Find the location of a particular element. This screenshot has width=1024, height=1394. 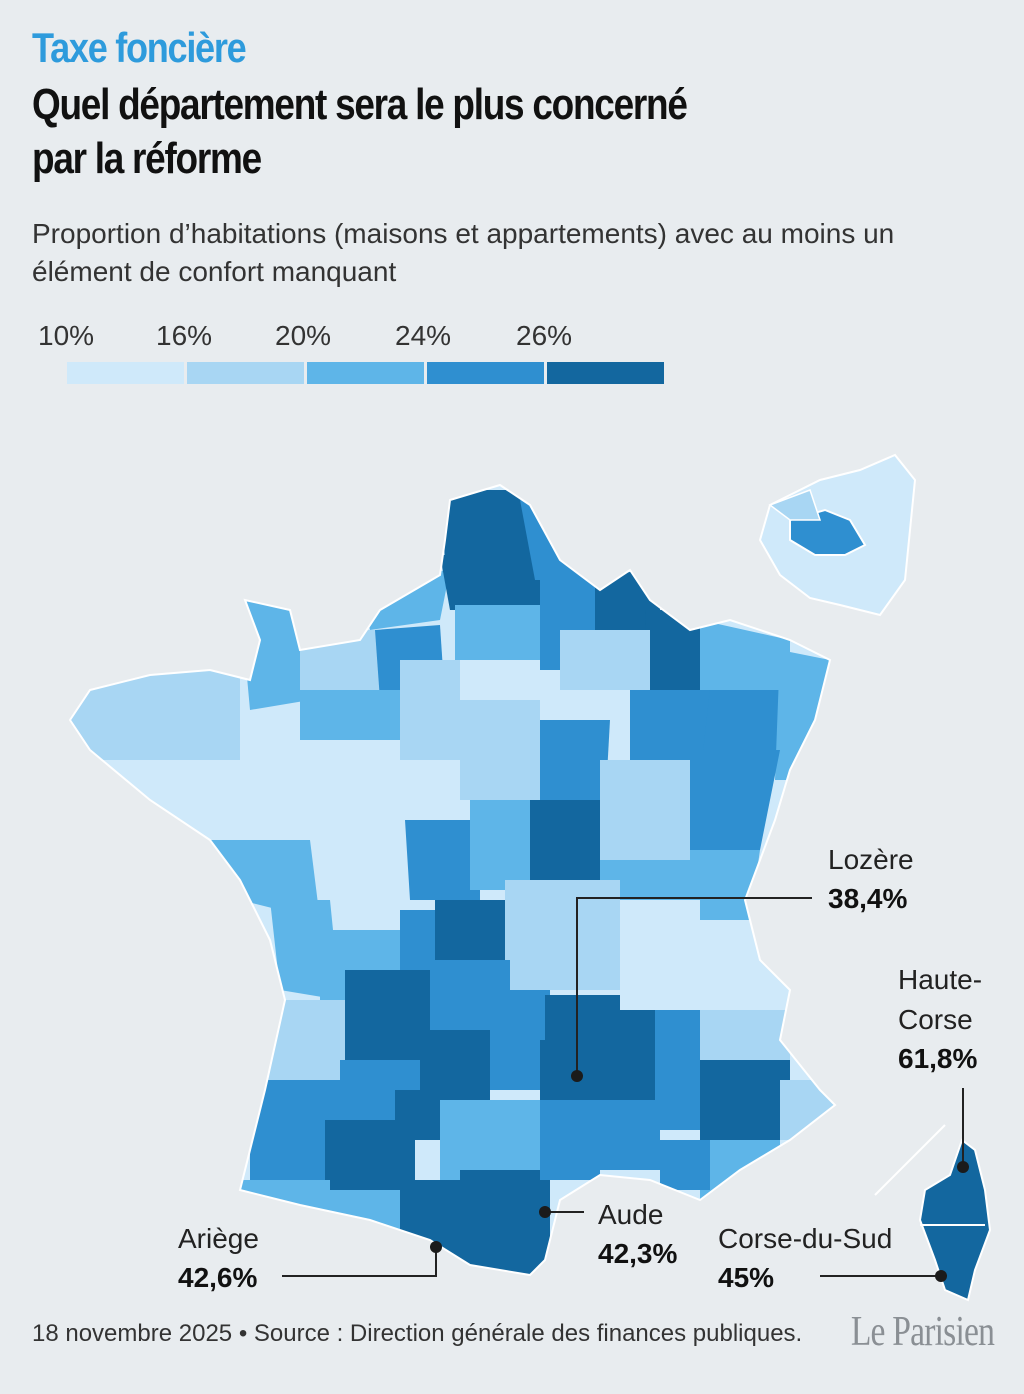

dep-hautes-pyrenees is located at coordinates (365, 1215).